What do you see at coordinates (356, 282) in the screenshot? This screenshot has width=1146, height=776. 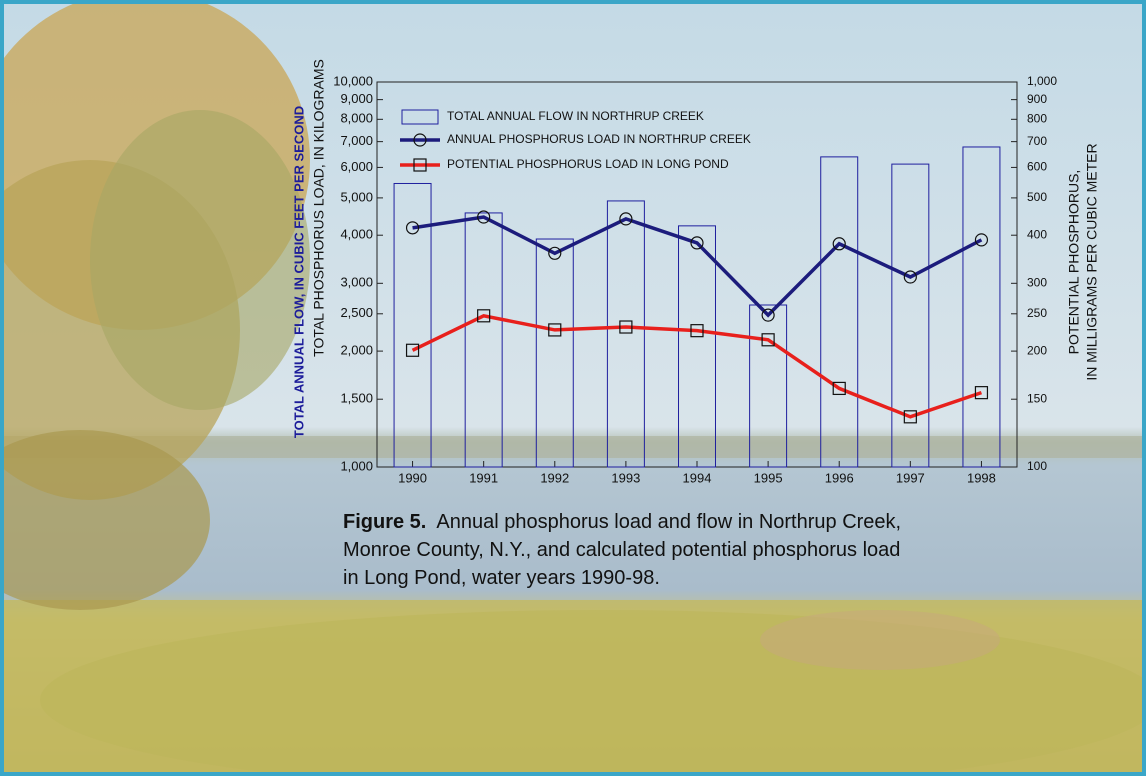 I see `y-tick-label: 3,000` at bounding box center [356, 282].